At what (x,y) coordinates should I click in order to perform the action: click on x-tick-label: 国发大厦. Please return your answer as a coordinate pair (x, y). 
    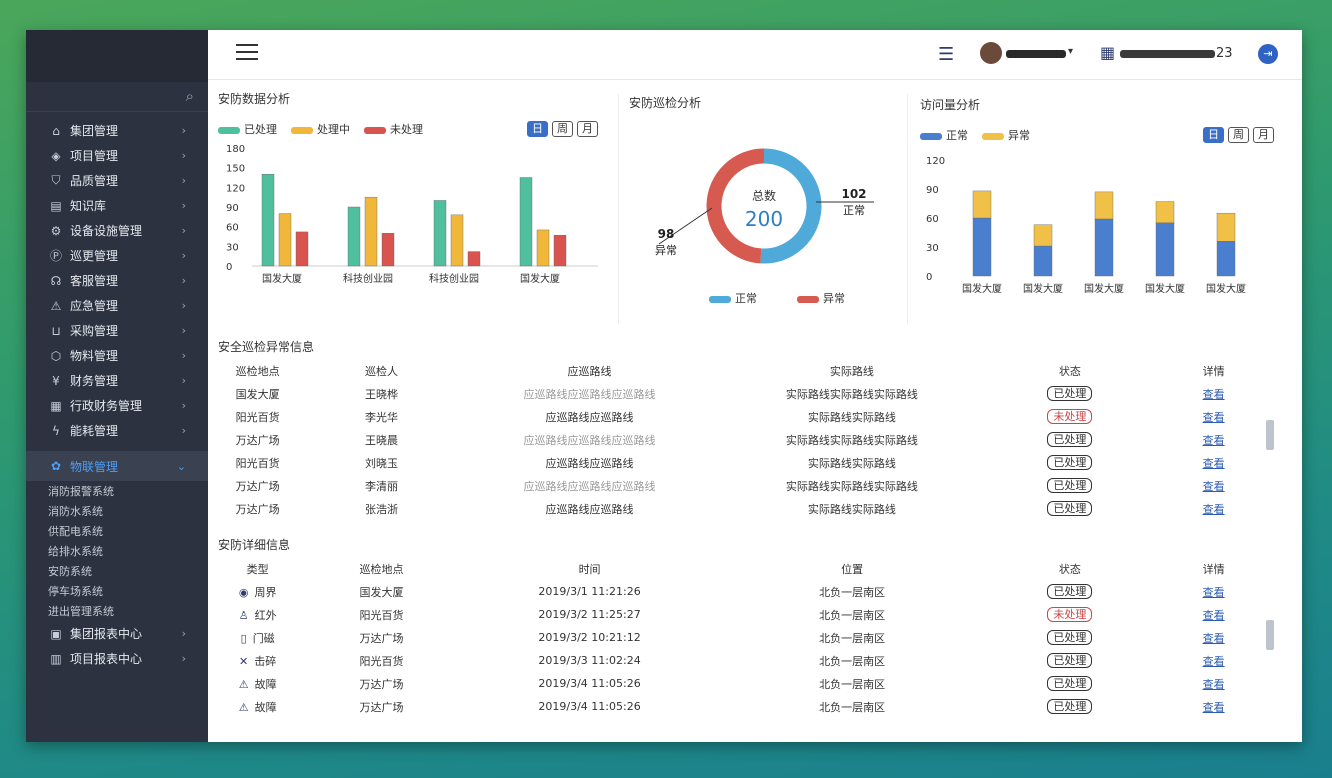
    Looking at the image, I should click on (1043, 288).